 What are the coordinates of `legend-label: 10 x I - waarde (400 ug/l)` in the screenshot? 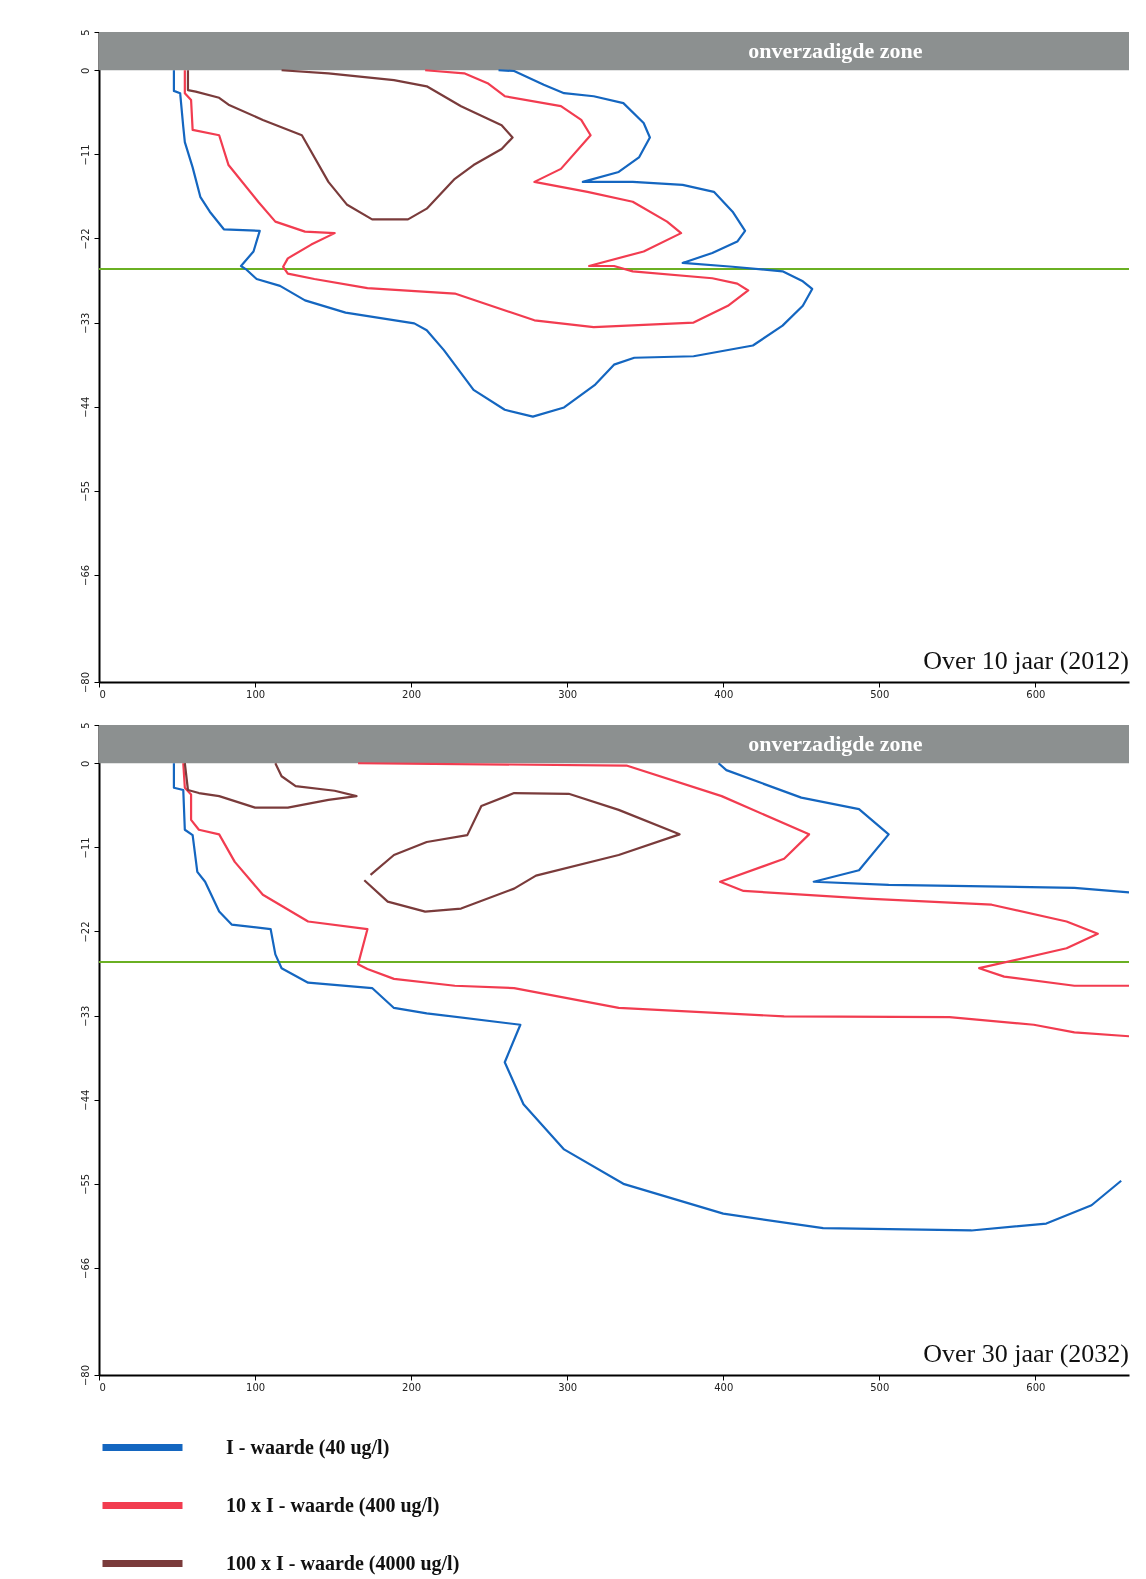 It's located at (333, 1505).